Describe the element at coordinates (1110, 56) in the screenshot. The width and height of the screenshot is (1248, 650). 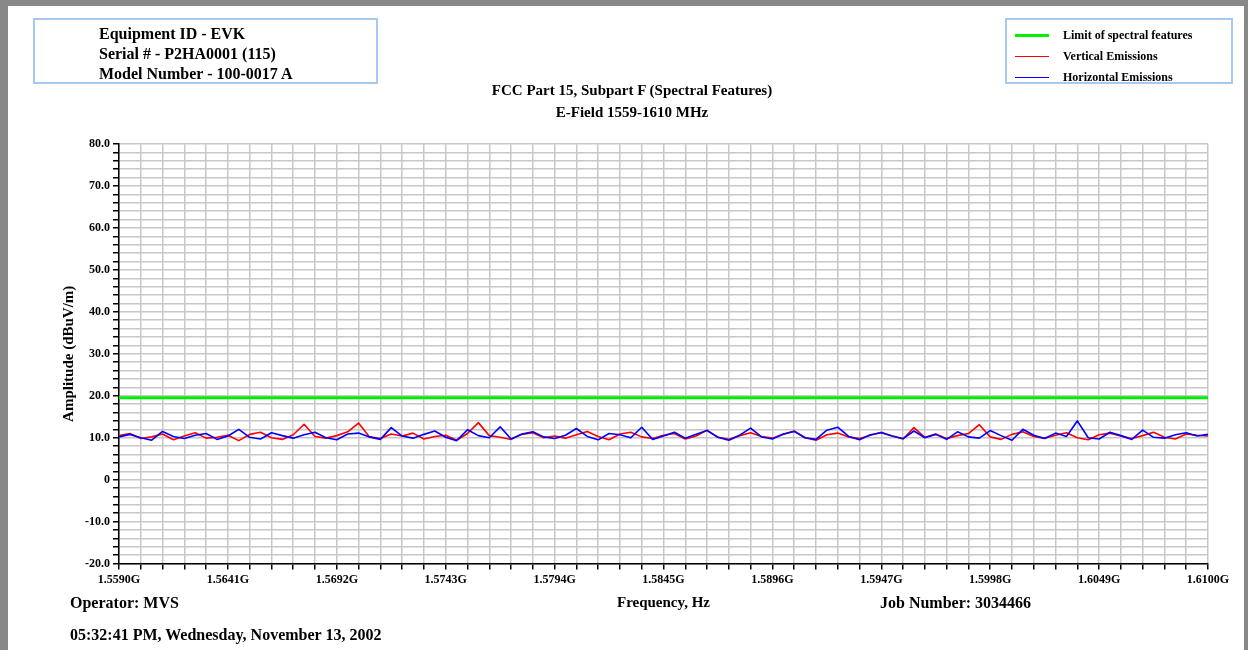
I see `legend-label: Vertical Emissions` at that location.